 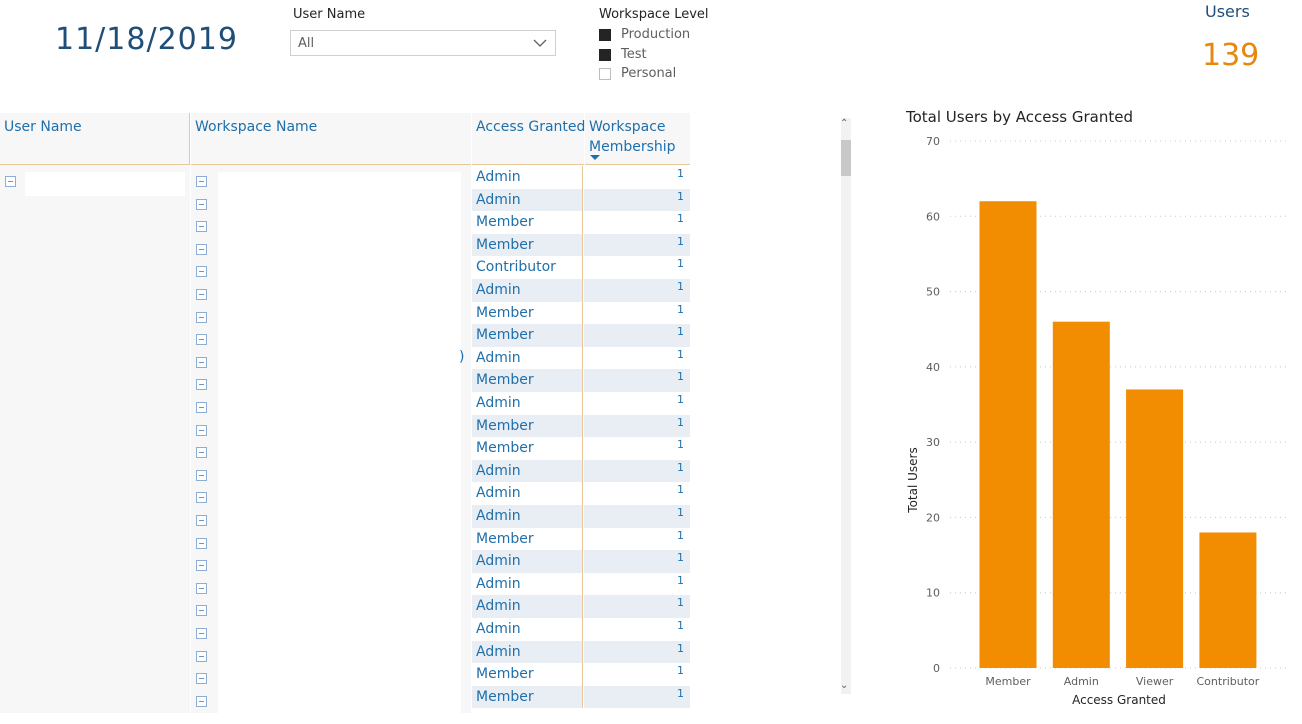 I want to click on y-tick-label: 20, so click(x=933, y=517).